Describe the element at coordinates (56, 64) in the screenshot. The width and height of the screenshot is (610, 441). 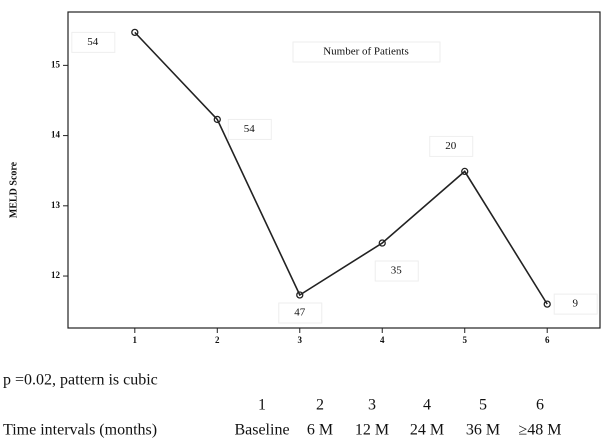
I see `y-tick-label: 15` at that location.